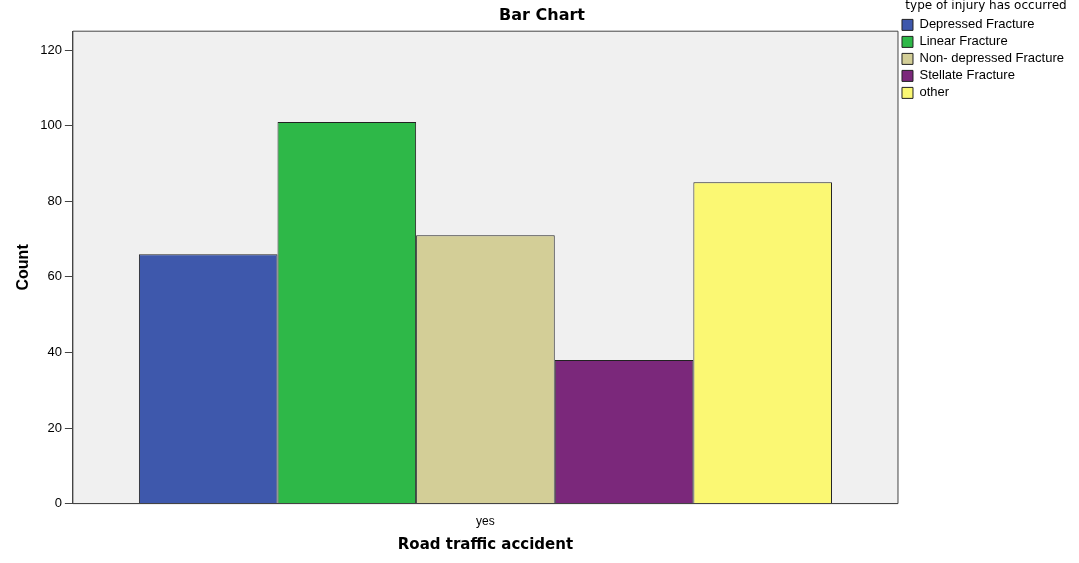 The image size is (1079, 563). Describe the element at coordinates (991, 58) in the screenshot. I see `legend-label: Non- depressed Fracture` at that location.